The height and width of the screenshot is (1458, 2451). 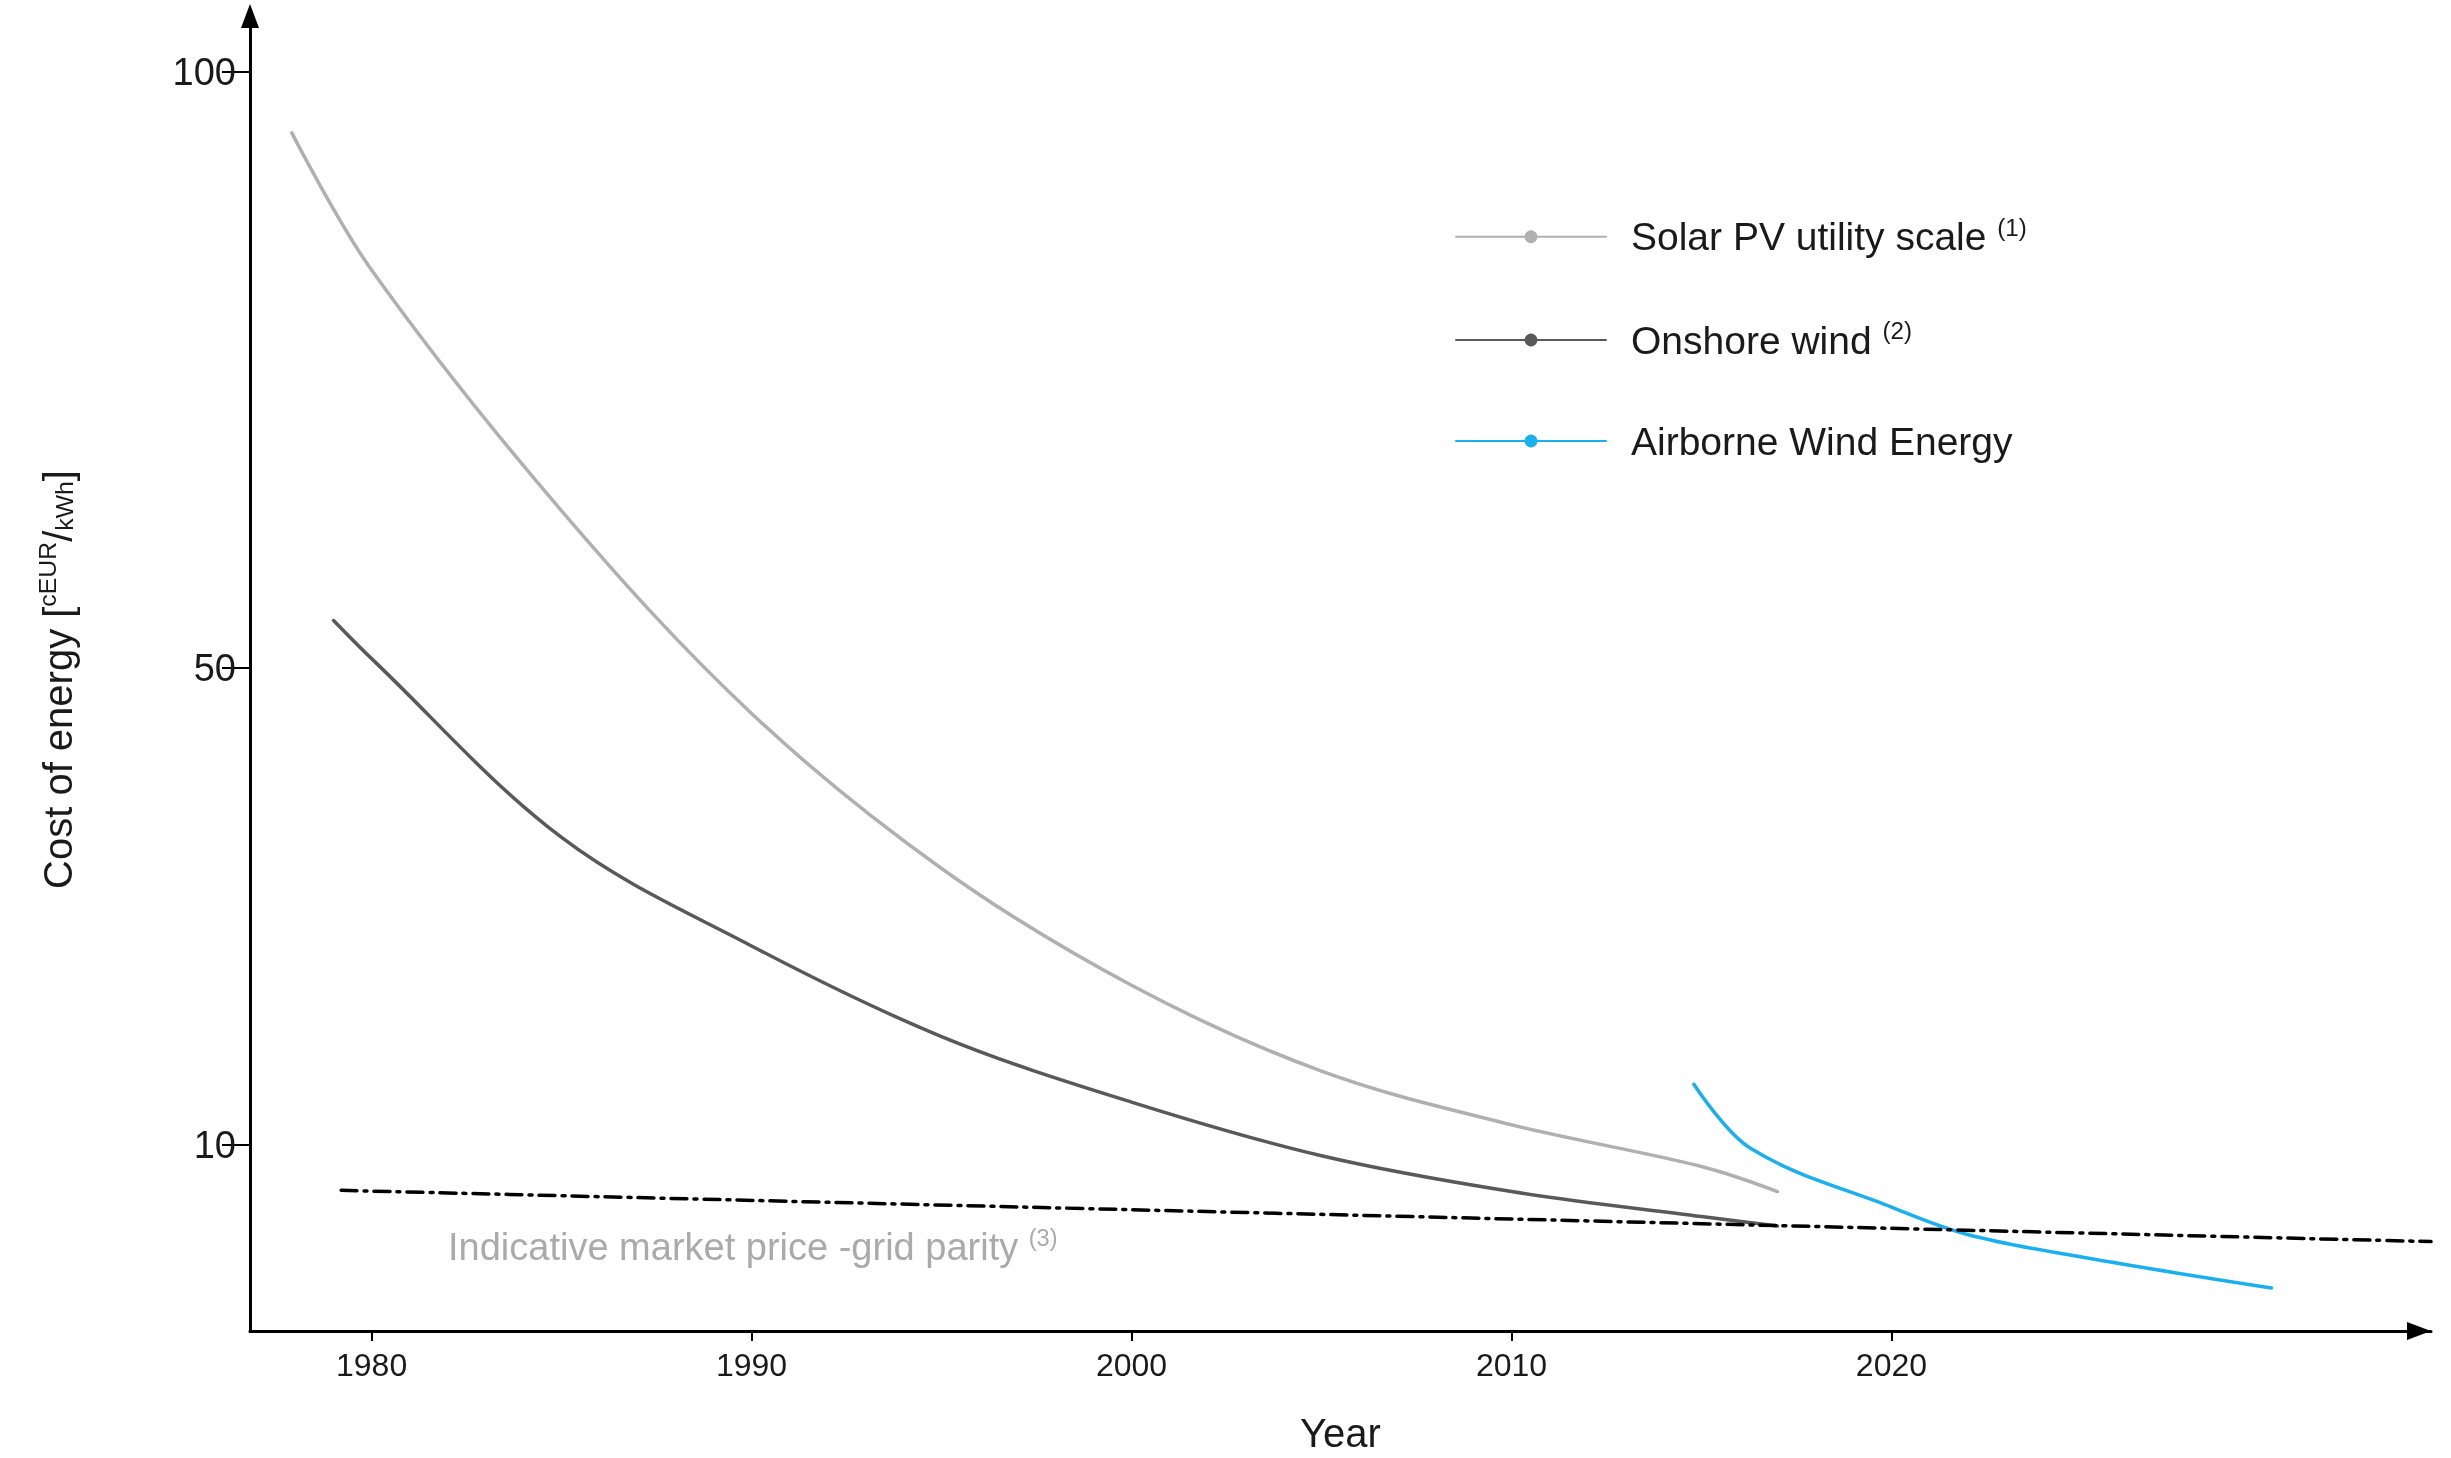 I want to click on x-tick-label: 1990, so click(x=751, y=1365).